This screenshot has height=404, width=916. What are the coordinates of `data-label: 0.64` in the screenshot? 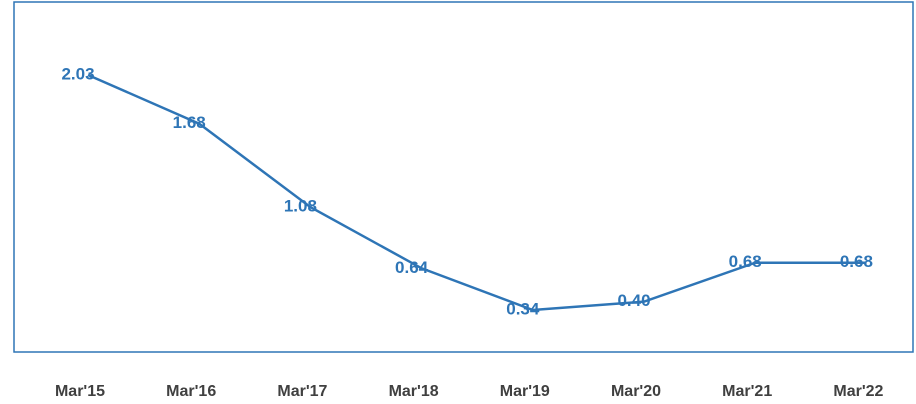 It's located at (412, 267).